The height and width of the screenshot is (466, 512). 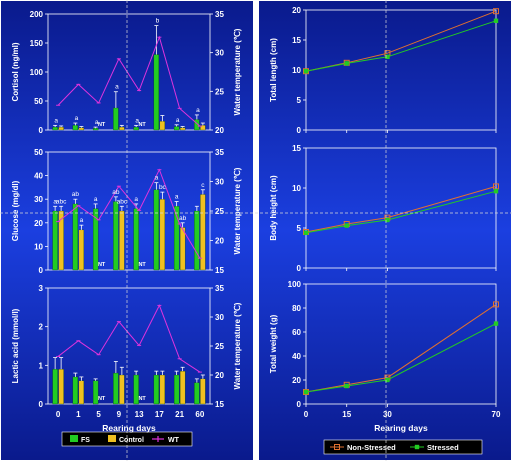 What do you see at coordinates (337, 447) in the screenshot?
I see `legend-non-marker` at bounding box center [337, 447].